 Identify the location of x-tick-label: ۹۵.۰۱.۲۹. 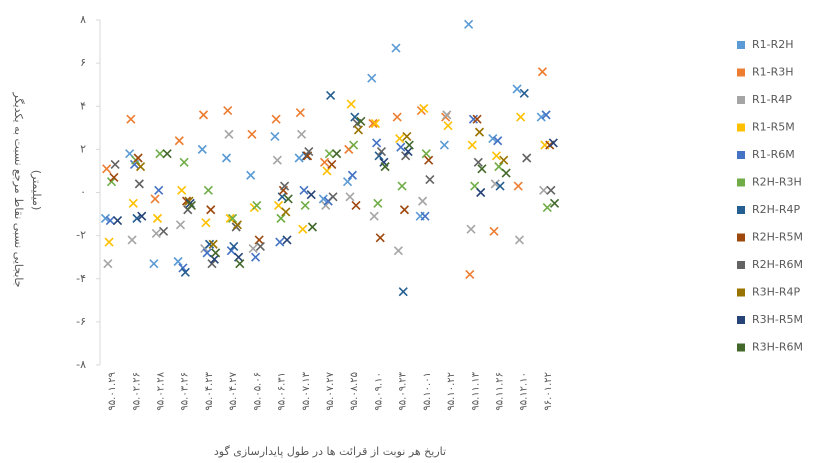
(112, 391).